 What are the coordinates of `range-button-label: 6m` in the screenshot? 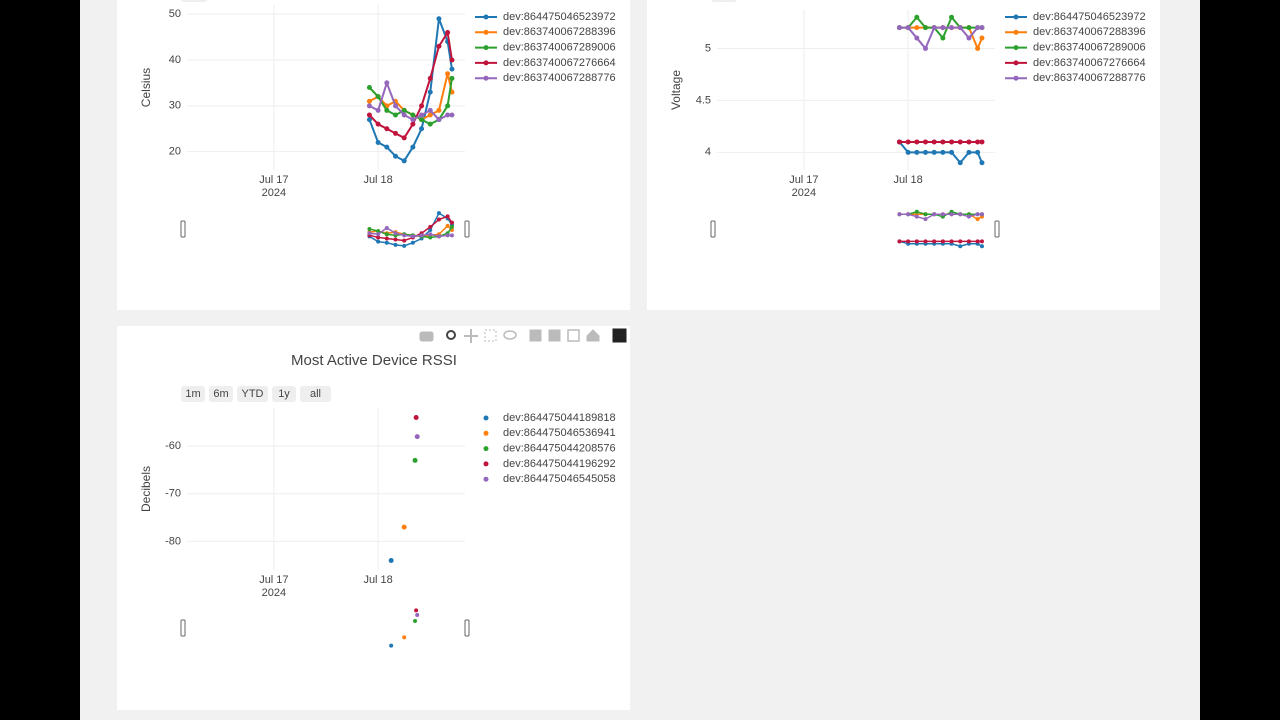 It's located at (220, 394).